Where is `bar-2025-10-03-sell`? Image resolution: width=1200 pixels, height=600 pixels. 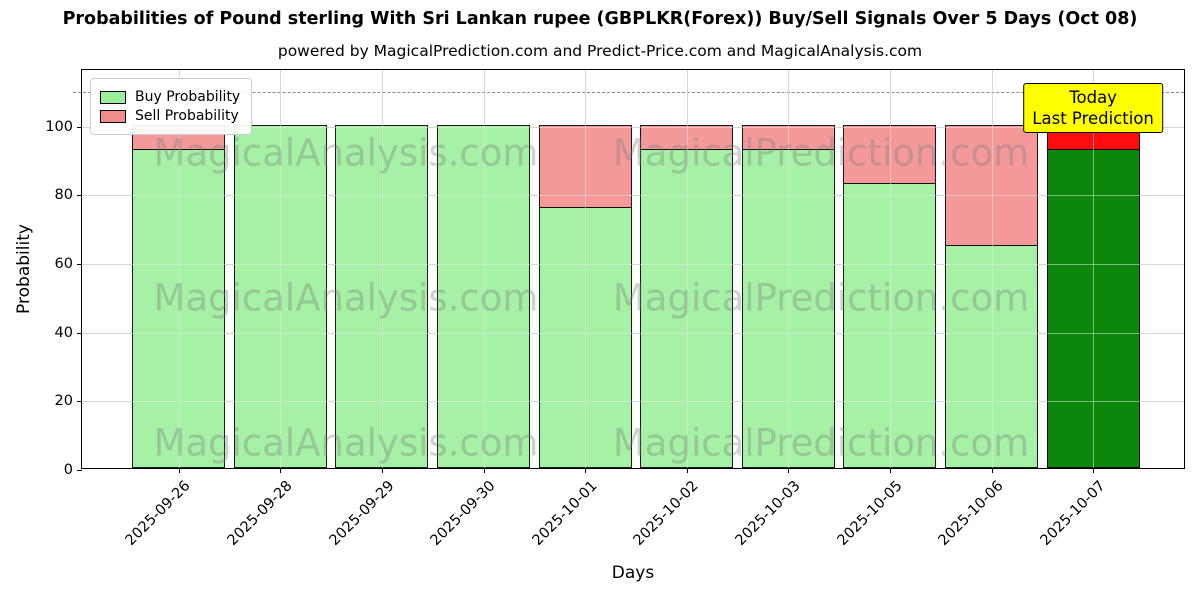 bar-2025-10-03-sell is located at coordinates (788, 137).